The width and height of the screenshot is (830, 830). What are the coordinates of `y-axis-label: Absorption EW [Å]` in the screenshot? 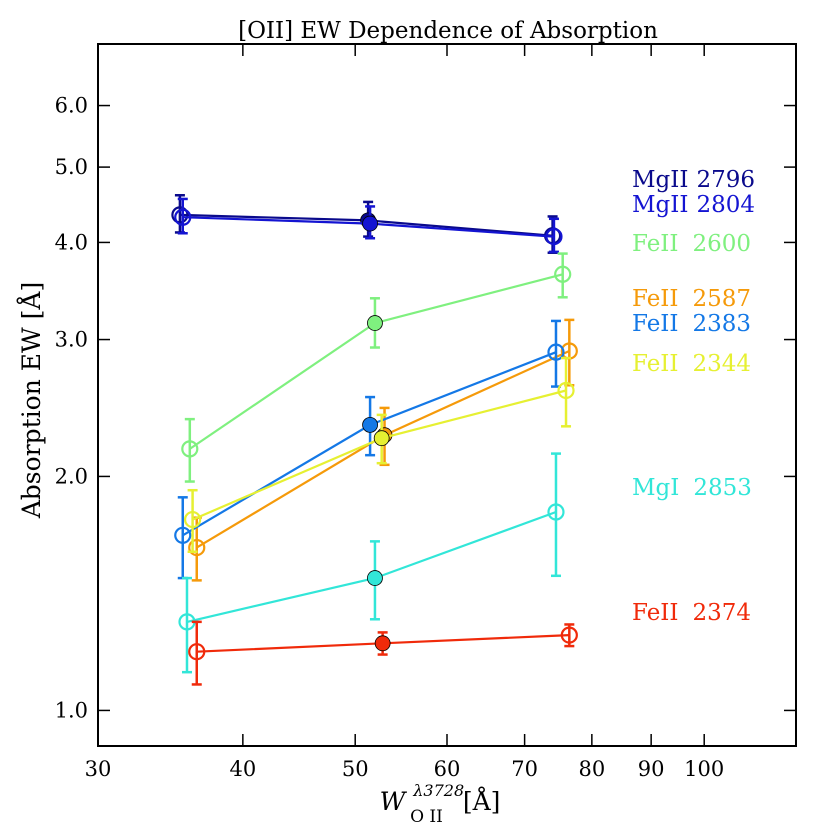 It's located at (31, 401).